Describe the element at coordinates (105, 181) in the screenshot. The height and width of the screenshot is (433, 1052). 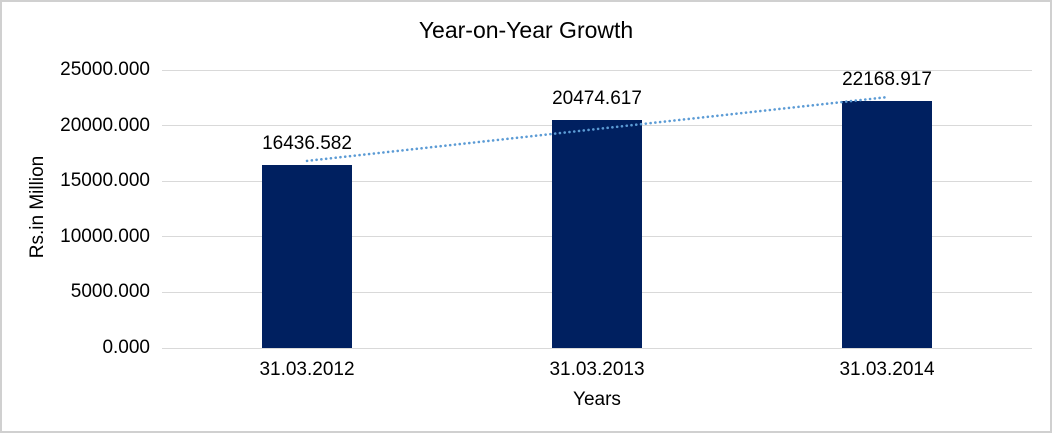
I see `y-axis-tick-label: 15000.000` at that location.